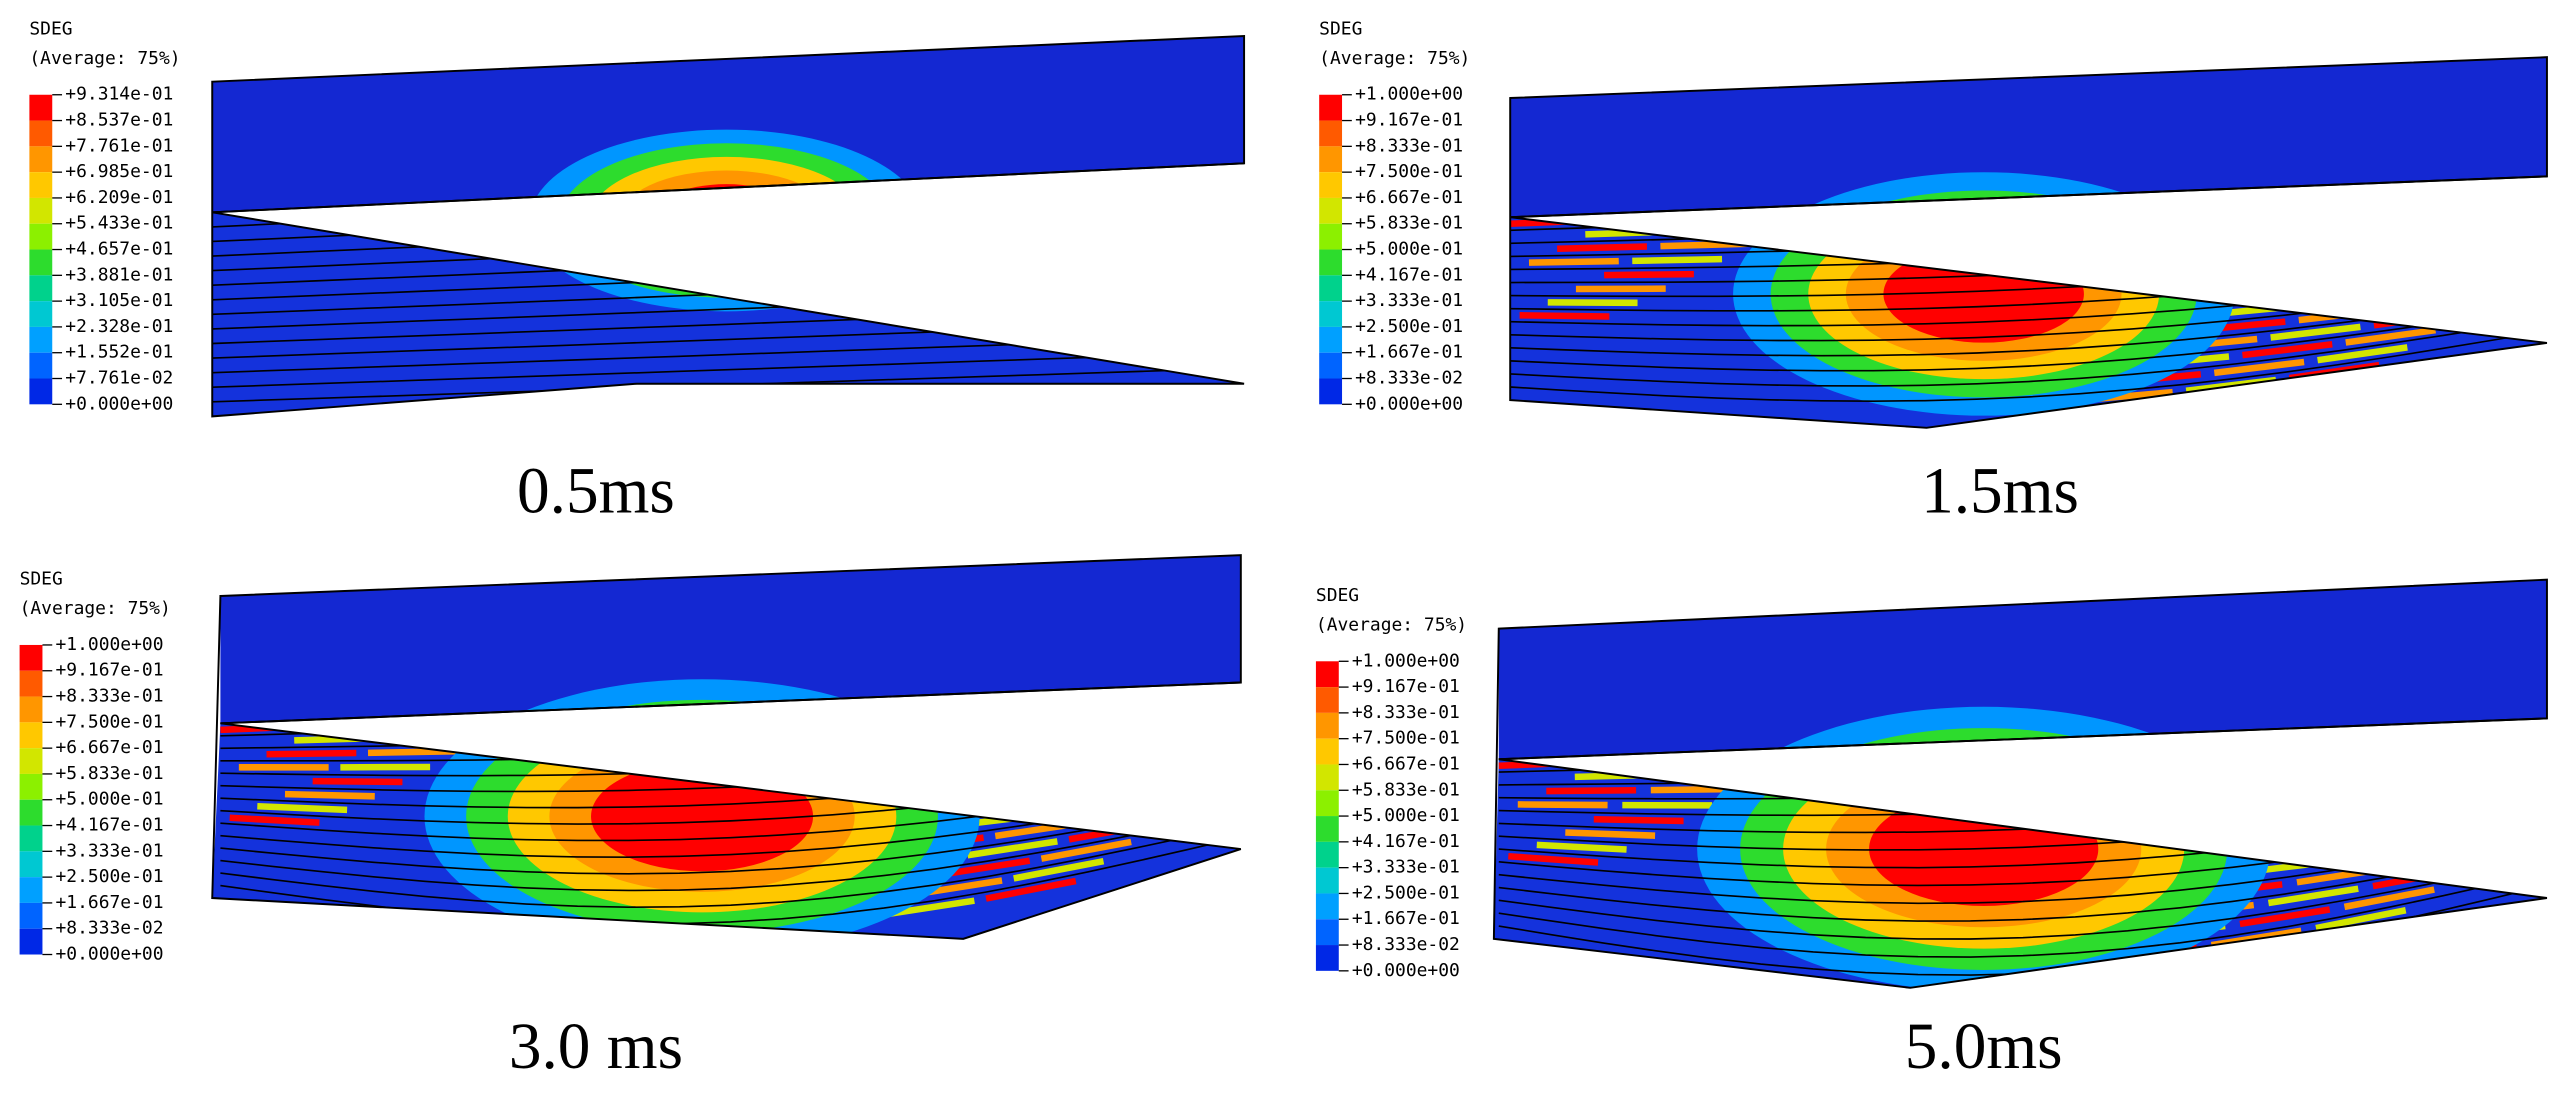  What do you see at coordinates (1406, 892) in the screenshot?
I see `legend-label: +2.500e-01` at bounding box center [1406, 892].